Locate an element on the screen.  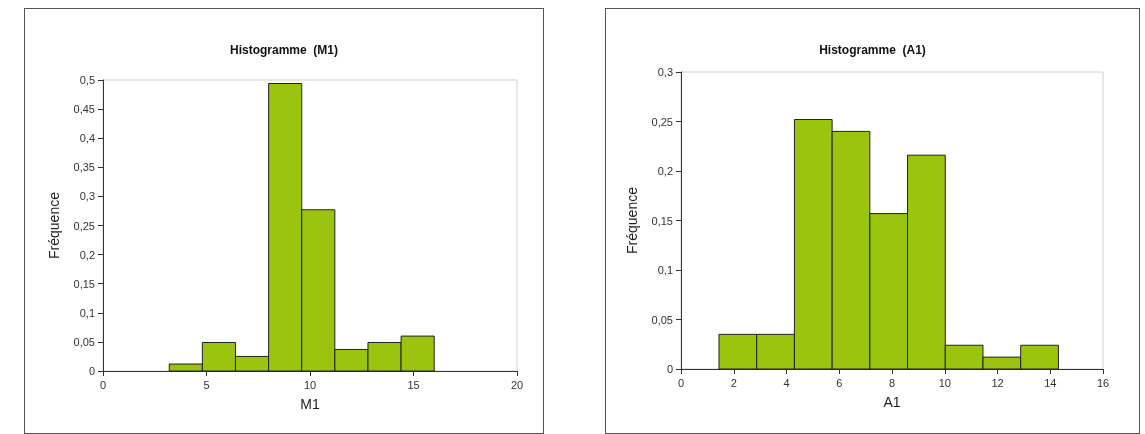
x-tick-label: 14 is located at coordinates (1050, 382).